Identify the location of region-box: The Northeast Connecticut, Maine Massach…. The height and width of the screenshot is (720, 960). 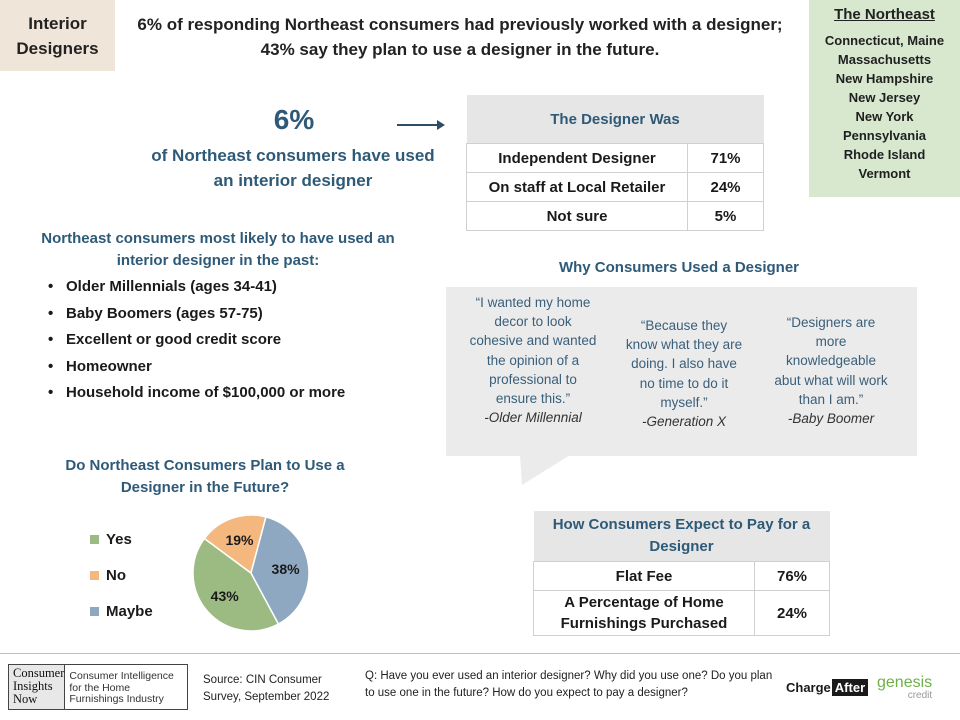
(884, 98).